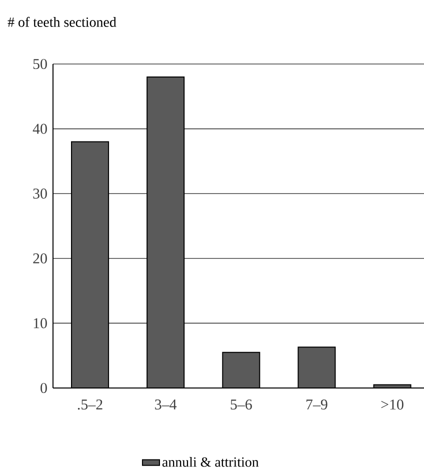 The height and width of the screenshot is (470, 424). What do you see at coordinates (40, 258) in the screenshot?
I see `y-tick-label: 20` at bounding box center [40, 258].